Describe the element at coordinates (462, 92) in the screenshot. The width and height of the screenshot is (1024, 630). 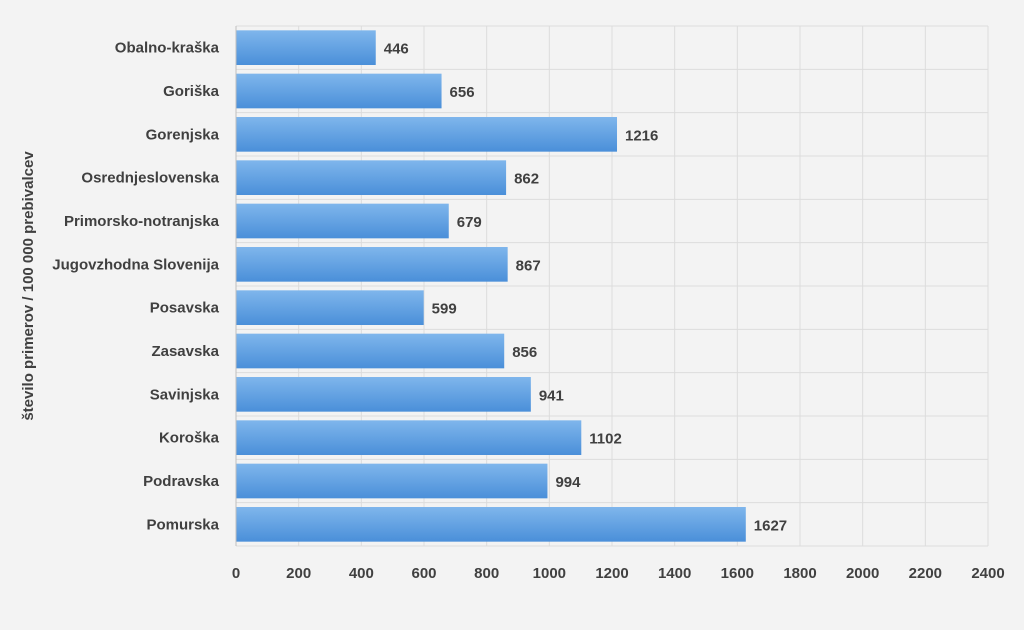
I see `data-label: 656` at that location.